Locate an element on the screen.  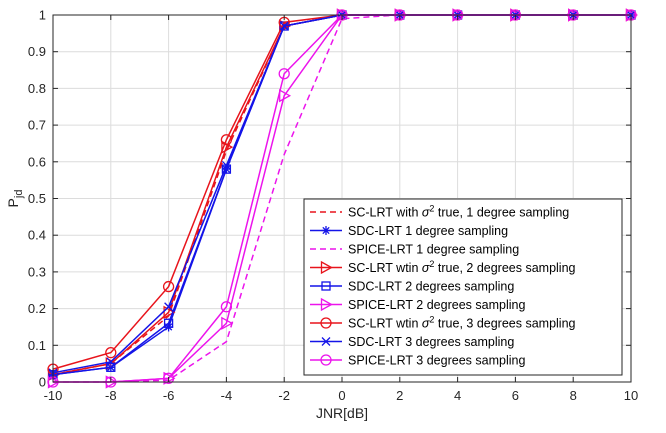
y-tick-label: 0.7 is located at coordinates (37, 125).